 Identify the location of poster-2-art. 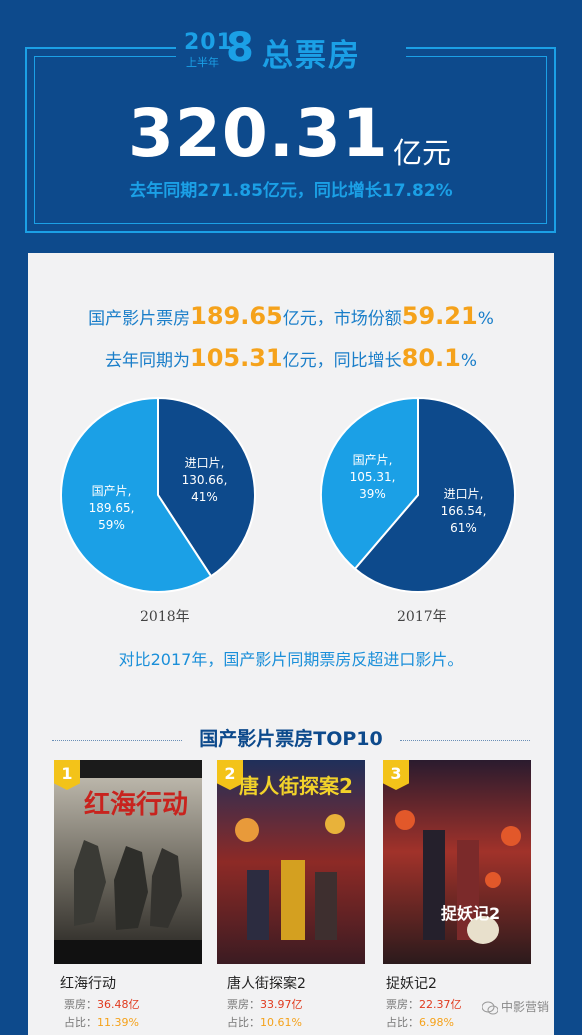
(291, 862).